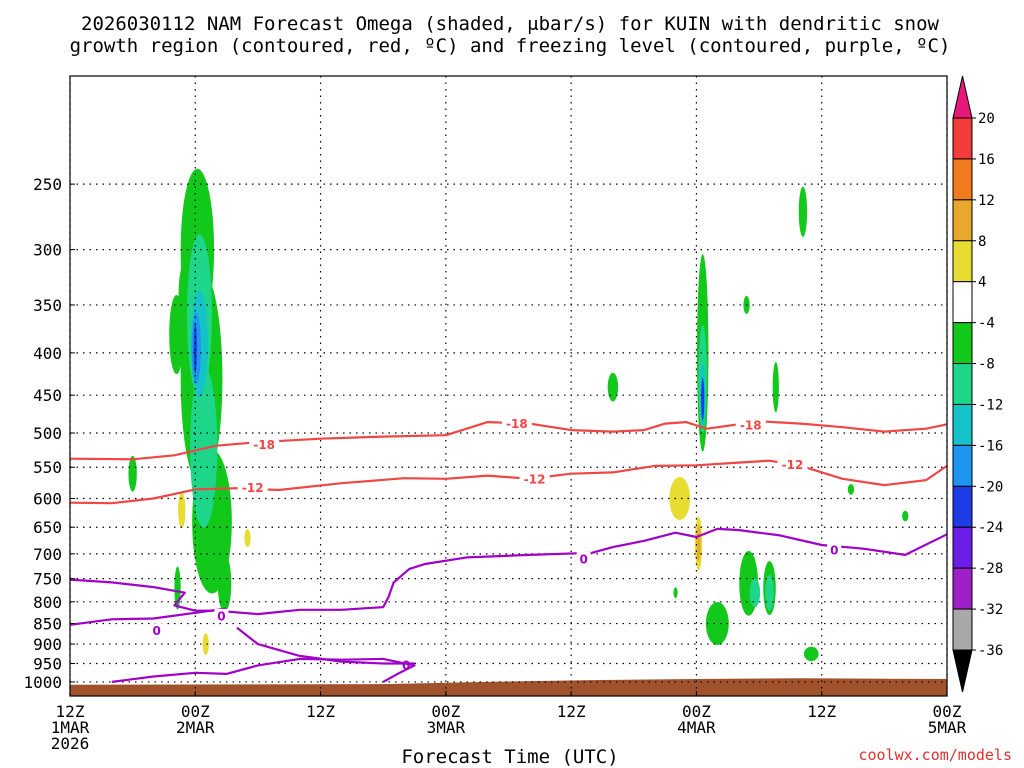 The height and width of the screenshot is (768, 1024). What do you see at coordinates (990, 610) in the screenshot?
I see `colorbar-tick-label: -32` at bounding box center [990, 610].